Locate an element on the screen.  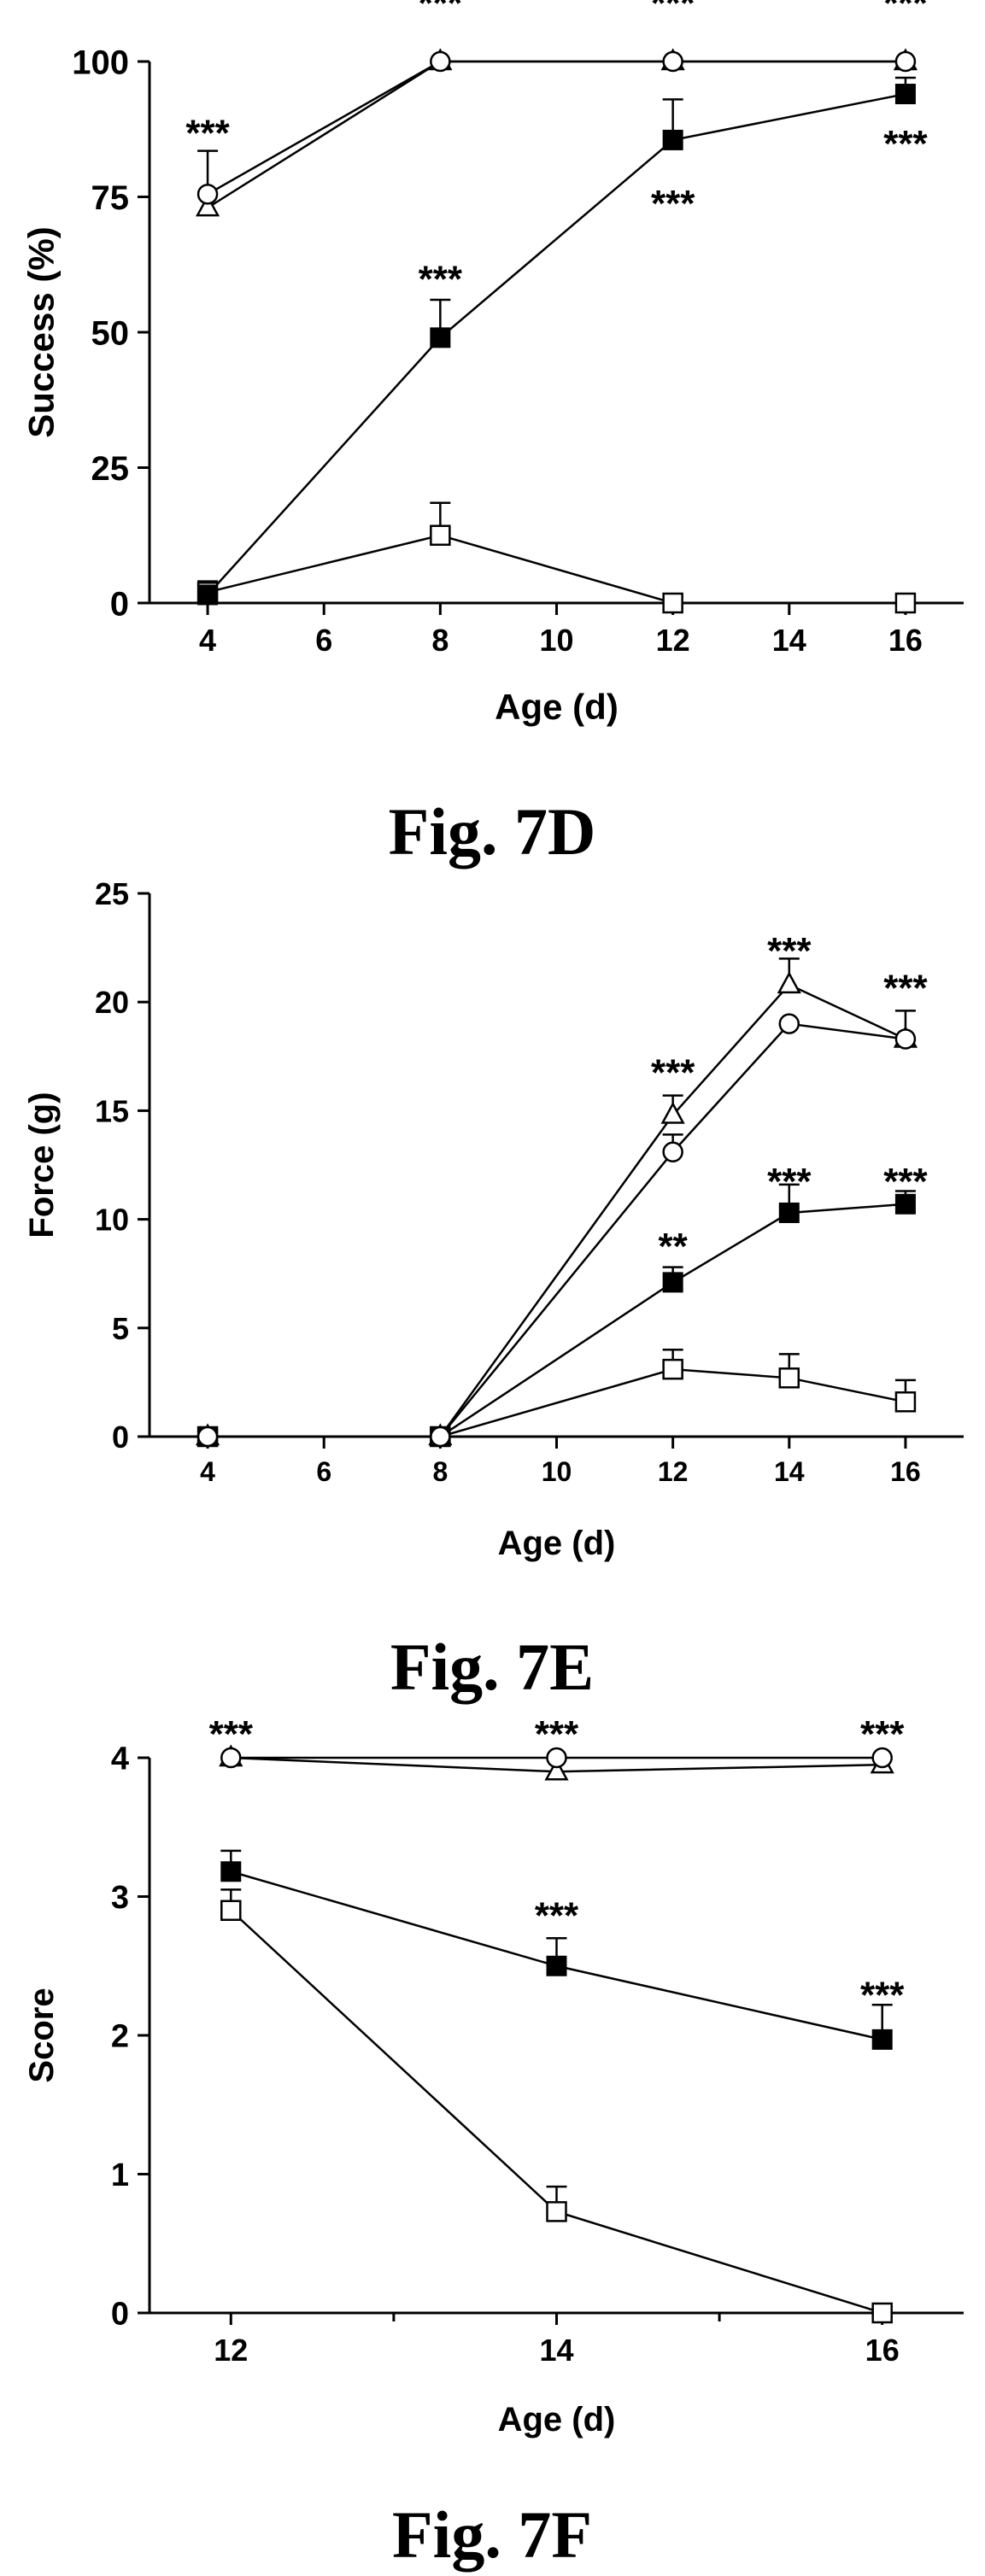
y-axis-label: Score is located at coordinates (42, 2035).